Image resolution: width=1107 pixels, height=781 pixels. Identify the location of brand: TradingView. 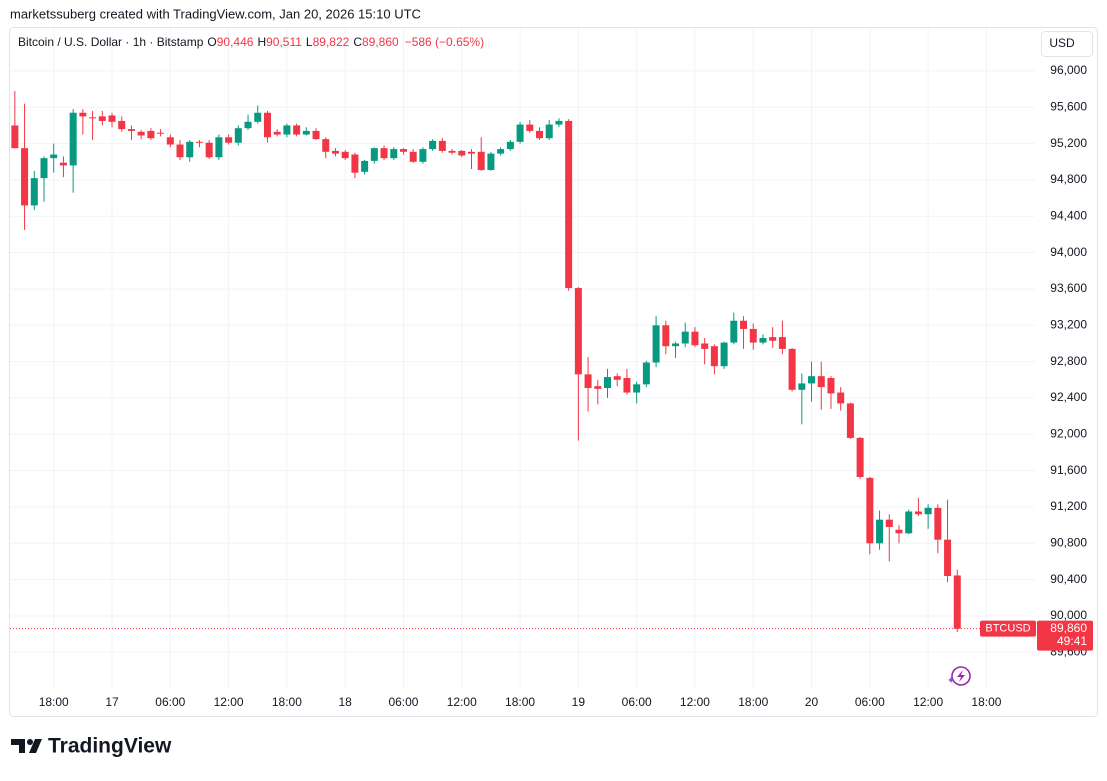
(110, 746).